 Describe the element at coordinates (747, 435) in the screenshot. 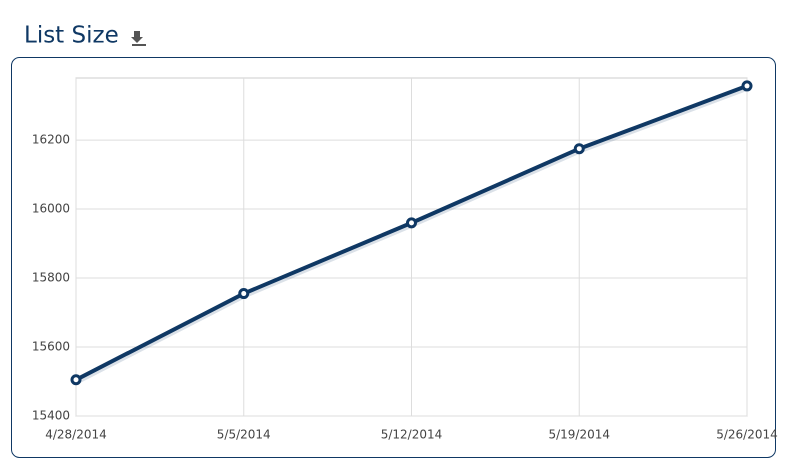

I see `x-tick-label: 5/26/2014` at that location.